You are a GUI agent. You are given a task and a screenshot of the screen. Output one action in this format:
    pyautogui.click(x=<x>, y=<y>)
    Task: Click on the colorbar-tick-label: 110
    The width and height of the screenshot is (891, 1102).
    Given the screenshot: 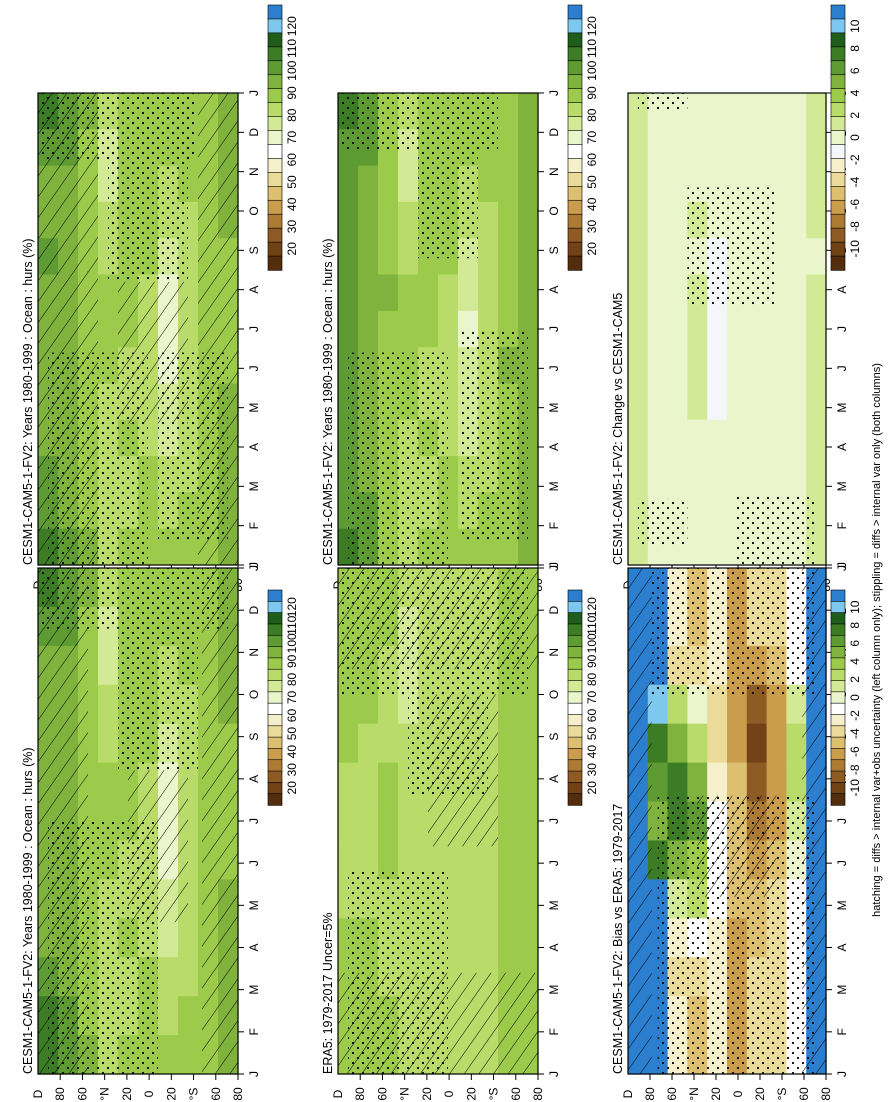 What is the action you would take?
    pyautogui.click(x=292, y=624)
    